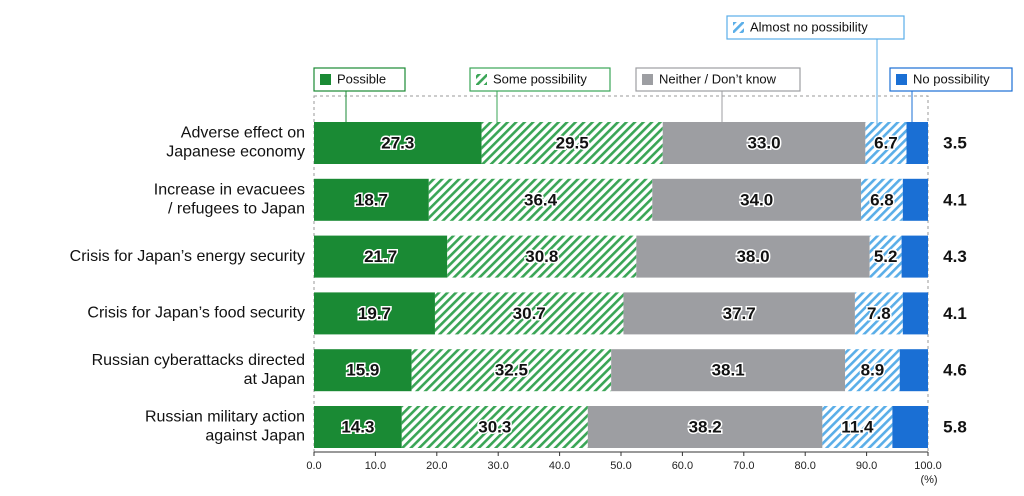 The image size is (1024, 496). Describe the element at coordinates (235, 152) in the screenshot. I see `category-label: Japanese economy` at that location.